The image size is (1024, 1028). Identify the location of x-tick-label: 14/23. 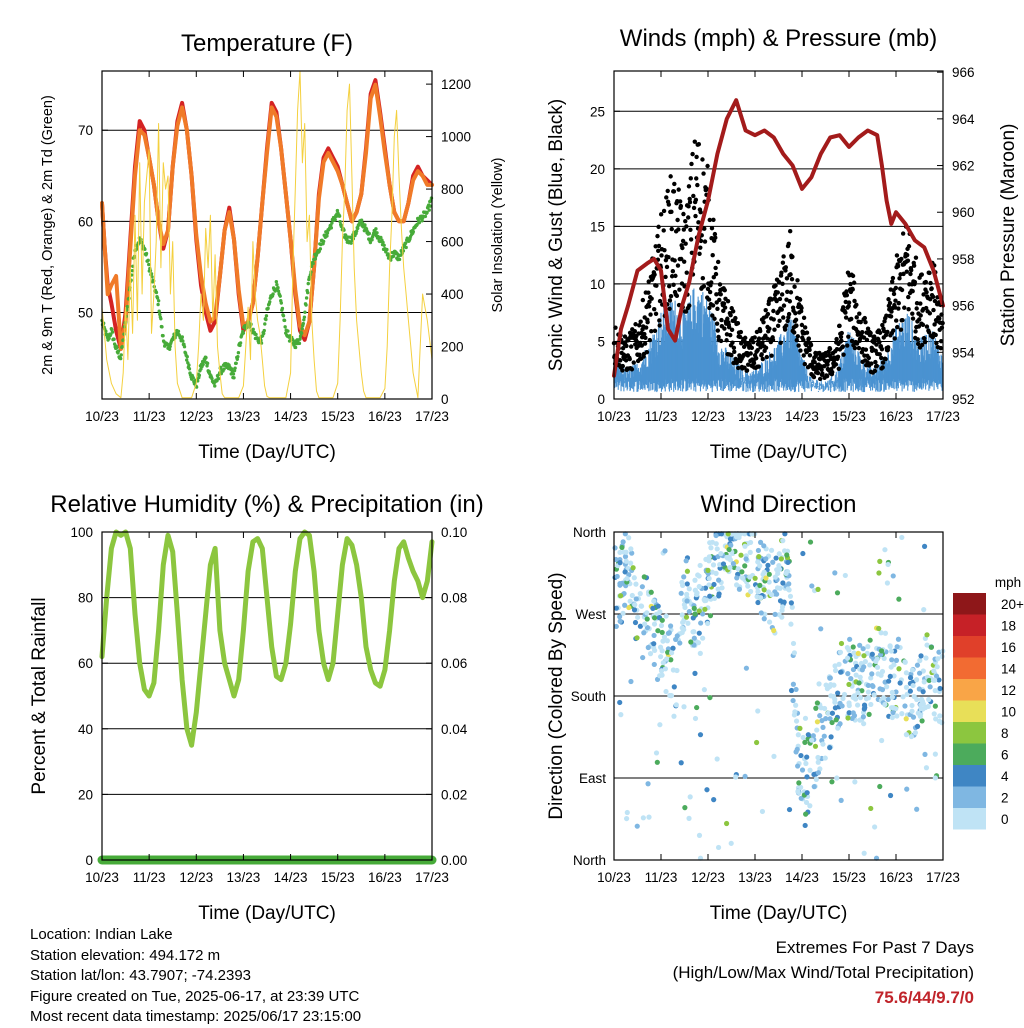
(291, 416).